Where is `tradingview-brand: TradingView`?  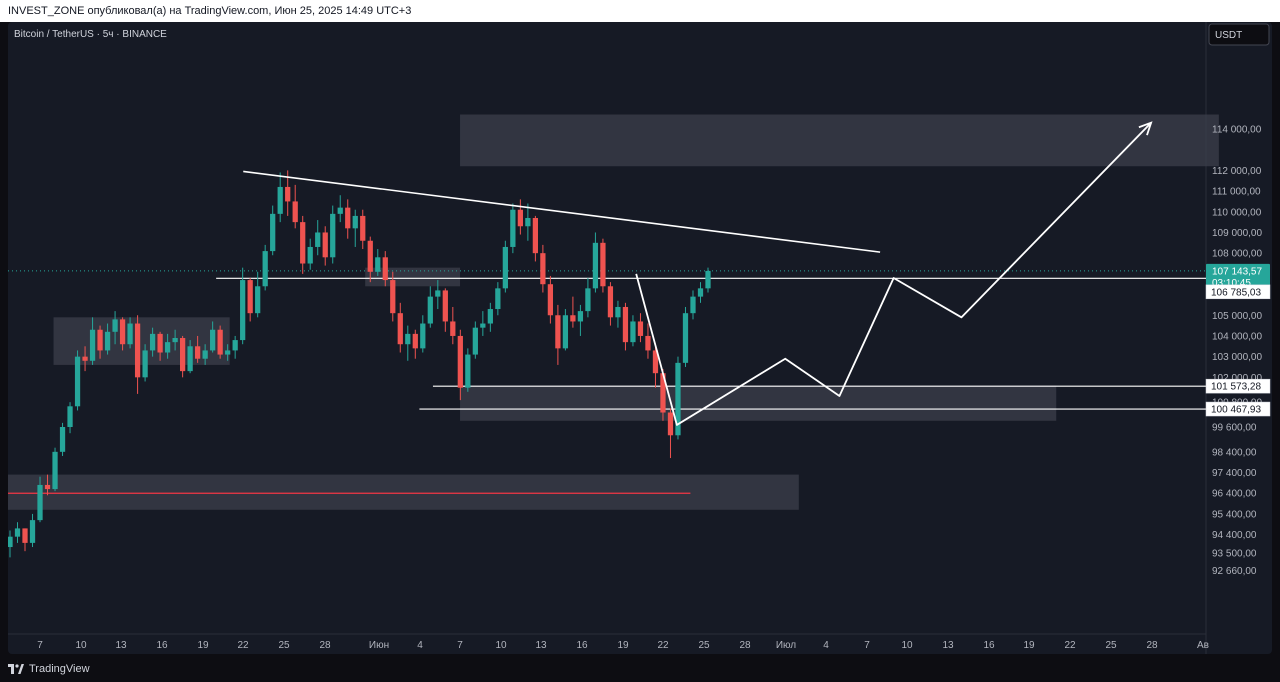 tradingview-brand: TradingView is located at coordinates (59, 669).